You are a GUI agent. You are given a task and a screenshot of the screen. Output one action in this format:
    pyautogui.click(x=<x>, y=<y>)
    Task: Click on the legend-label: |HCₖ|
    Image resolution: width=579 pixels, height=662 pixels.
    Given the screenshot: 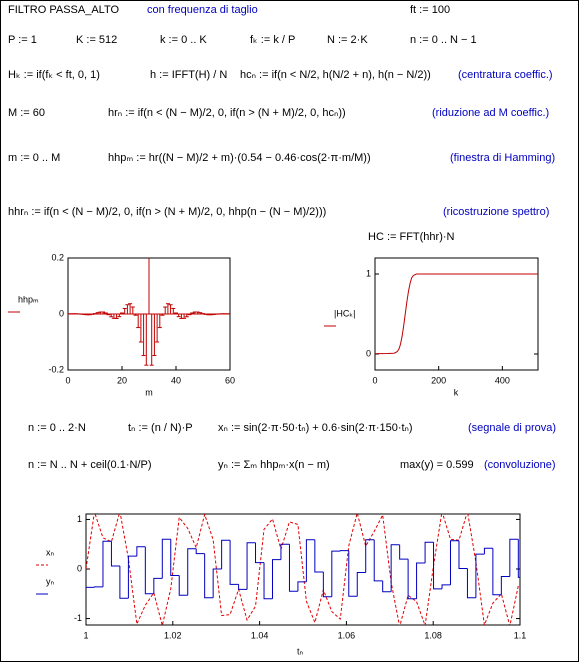 What is the action you would take?
    pyautogui.click(x=345, y=313)
    